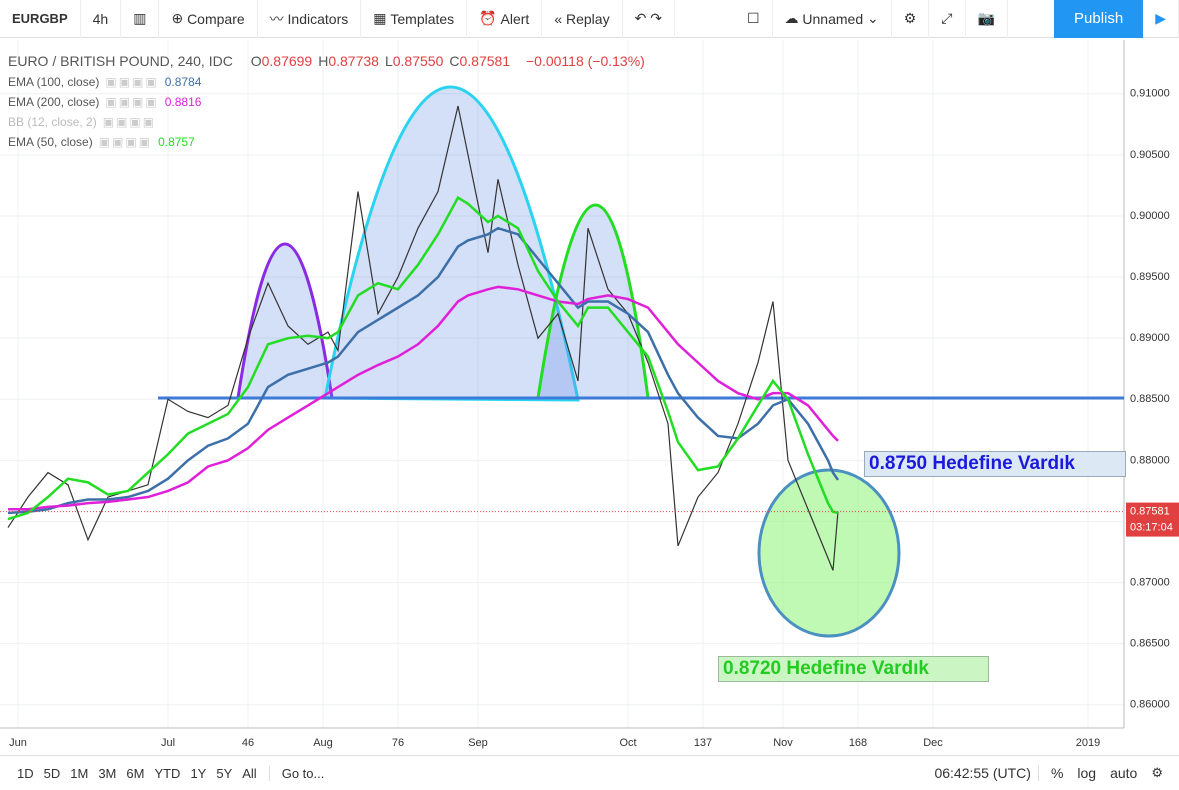 Image resolution: width=1179 pixels, height=790 pixels. I want to click on study-name: EMA (100, close), so click(54, 82).